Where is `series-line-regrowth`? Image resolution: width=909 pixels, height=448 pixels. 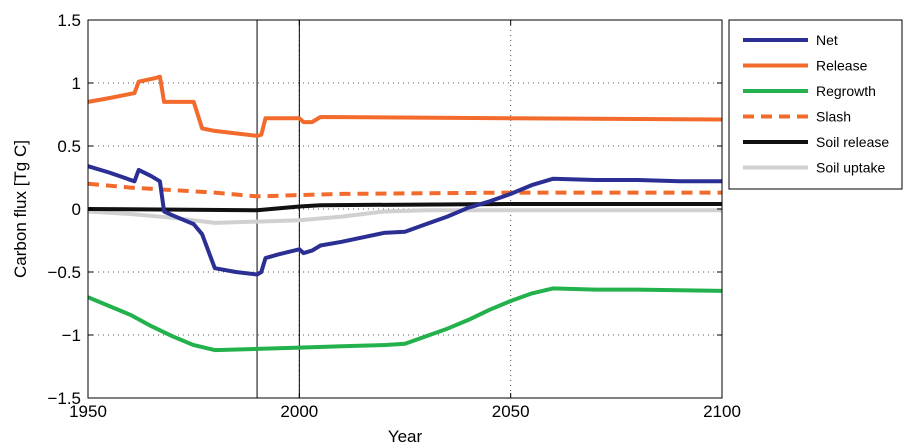
series-line-regrowth is located at coordinates (405, 319).